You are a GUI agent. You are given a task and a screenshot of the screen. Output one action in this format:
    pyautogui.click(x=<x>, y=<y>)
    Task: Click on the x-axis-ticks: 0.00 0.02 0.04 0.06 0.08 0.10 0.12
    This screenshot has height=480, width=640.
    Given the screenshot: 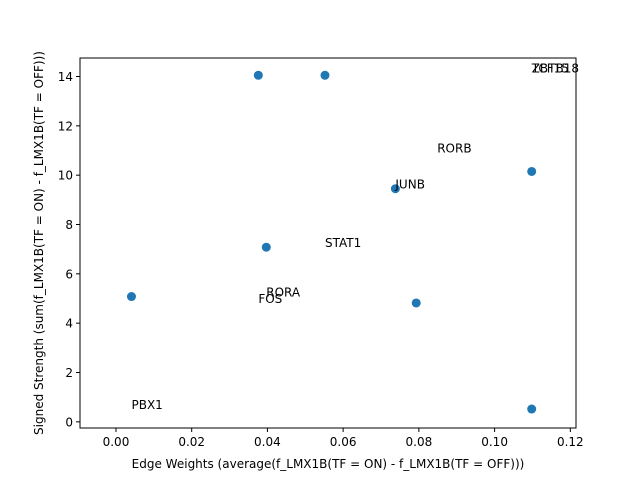 What is the action you would take?
    pyautogui.click(x=343, y=438)
    